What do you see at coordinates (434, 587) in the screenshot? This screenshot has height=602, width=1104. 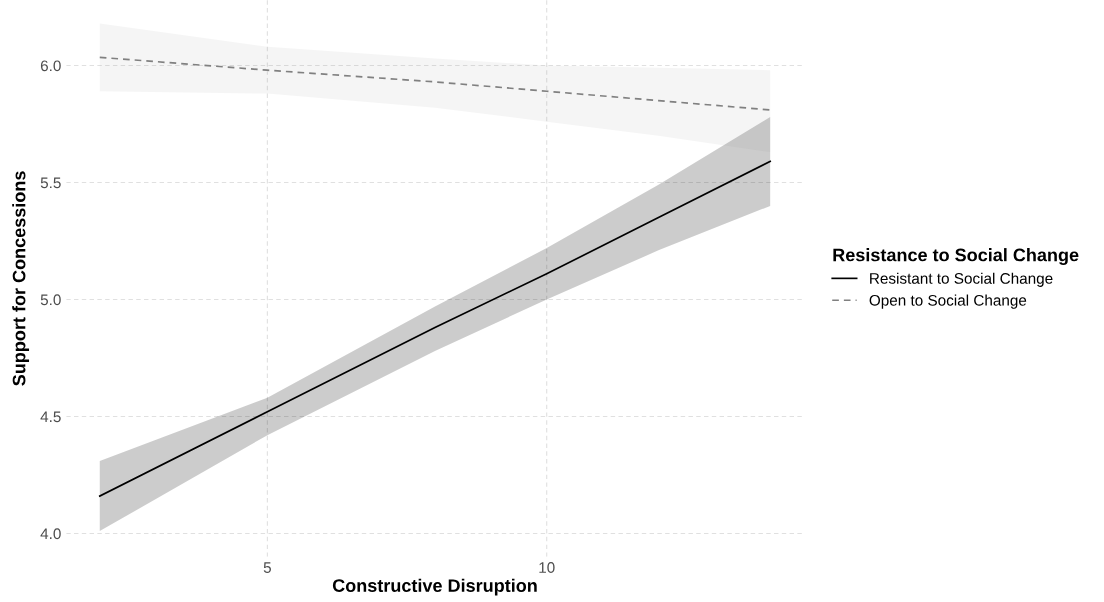 I see `x-axis-title: Constructive Disruption` at bounding box center [434, 587].